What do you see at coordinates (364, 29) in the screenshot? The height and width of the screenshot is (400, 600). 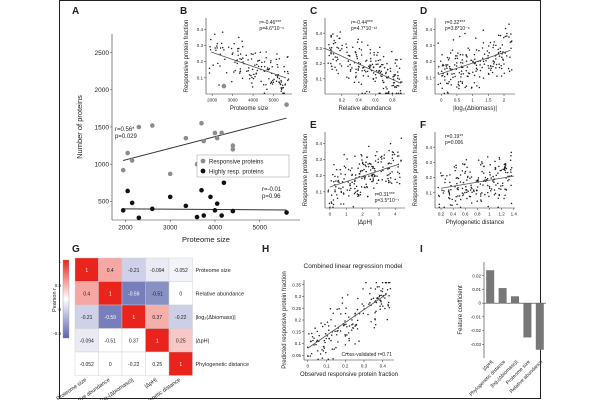 I see `stat-label-C: p=4.7*10⁻¹²` at bounding box center [364, 29].